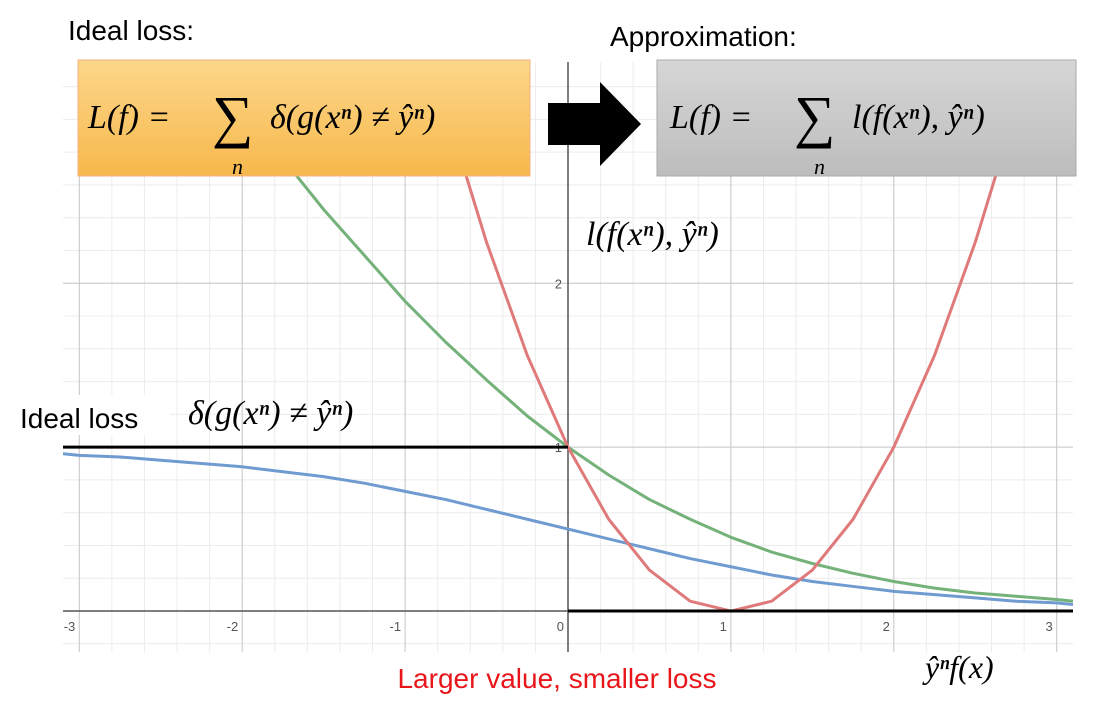  Describe the element at coordinates (232, 116) in the screenshot. I see `ideal-sum: ∑` at that location.